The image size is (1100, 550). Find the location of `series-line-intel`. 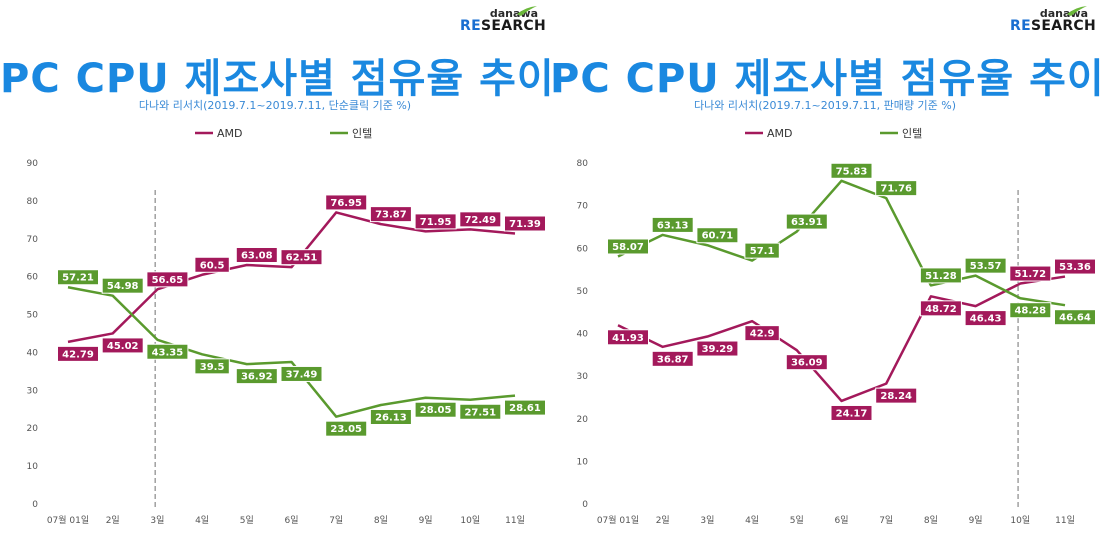

series-line-intel is located at coordinates (841, 243).